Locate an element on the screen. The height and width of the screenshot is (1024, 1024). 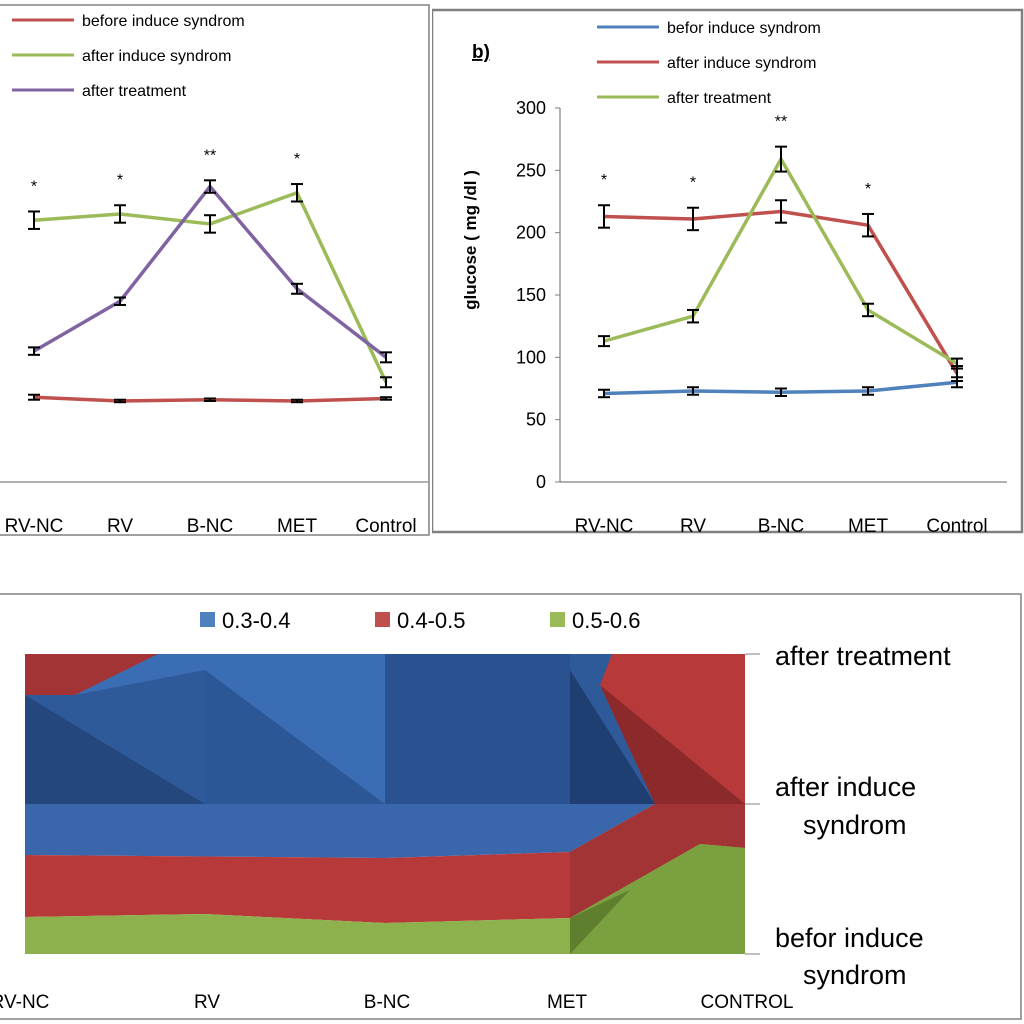
legend-label: before induce syndrom is located at coordinates (163, 21).